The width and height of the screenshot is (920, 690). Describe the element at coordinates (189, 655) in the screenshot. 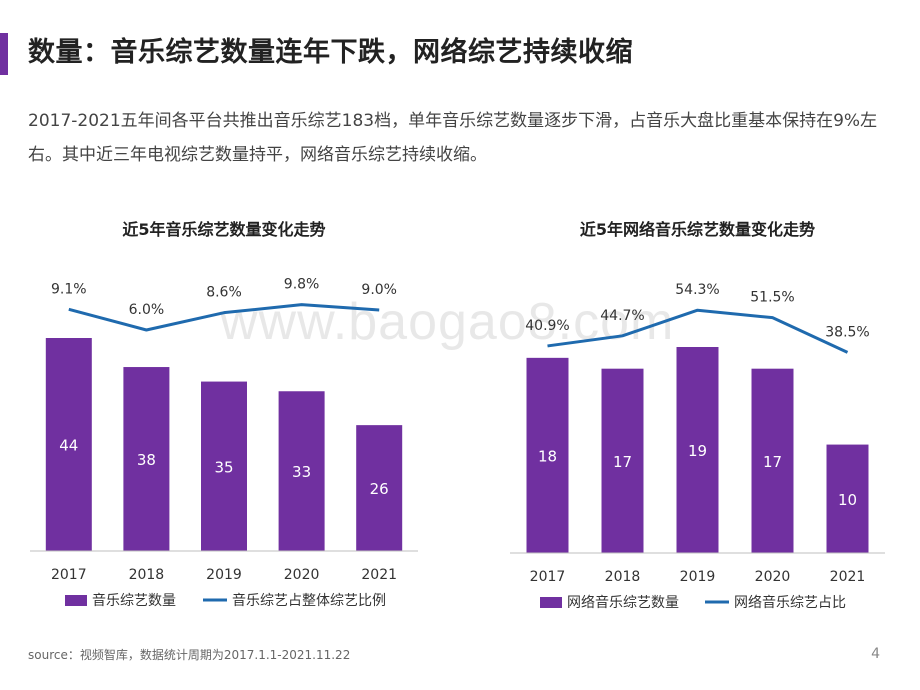

I see `source-note: source：视频智库，数据统计周期为2017.1.1-2021.11.22` at that location.